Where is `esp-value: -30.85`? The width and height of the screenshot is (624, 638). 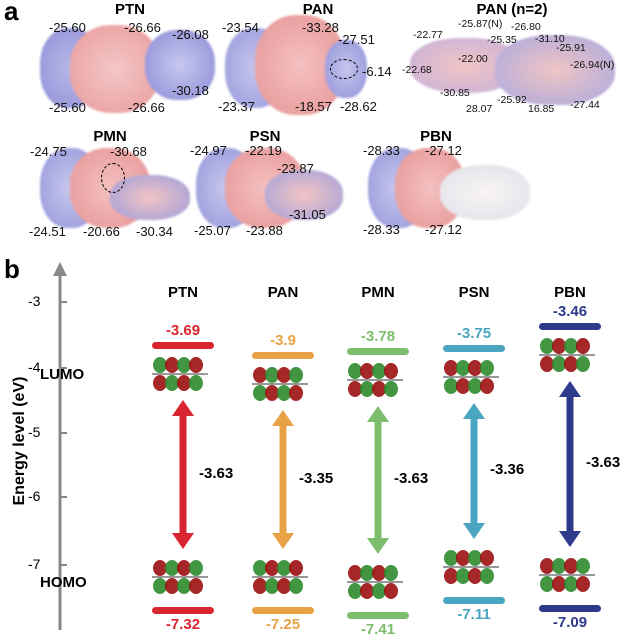
esp-value: -30.85 is located at coordinates (455, 93).